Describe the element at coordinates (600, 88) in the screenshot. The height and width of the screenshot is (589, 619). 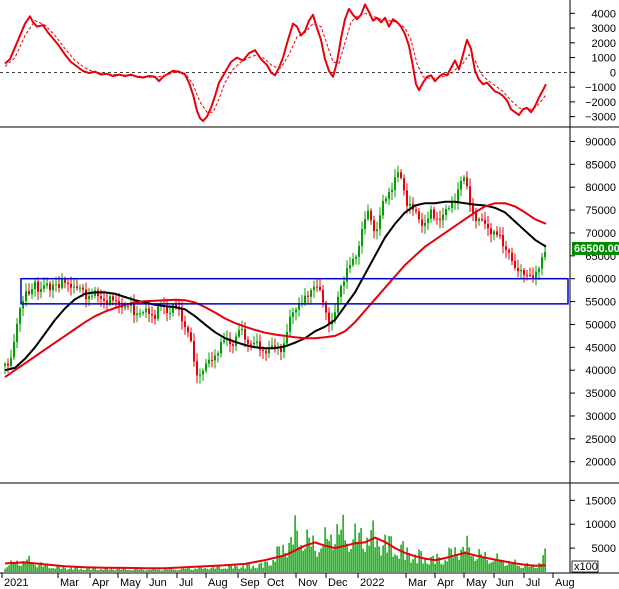
I see `y-tick-label: −1000` at that location.